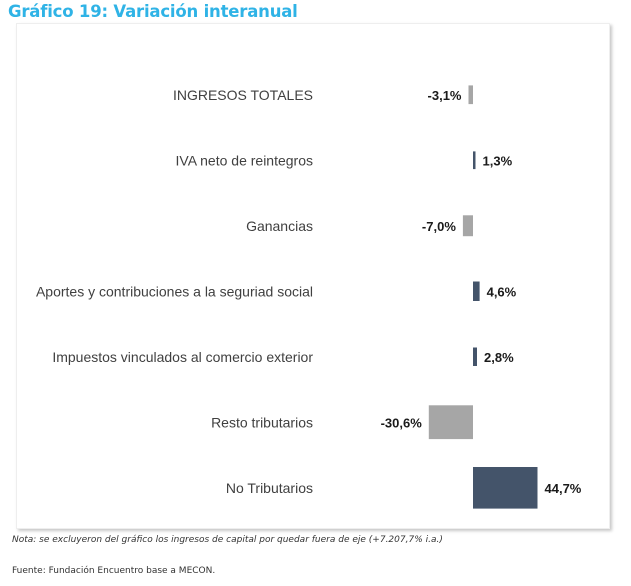 The height and width of the screenshot is (586, 631). Describe the element at coordinates (475, 356) in the screenshot. I see `bar-impuestos-vinculados-al-comercio-exterior` at that location.